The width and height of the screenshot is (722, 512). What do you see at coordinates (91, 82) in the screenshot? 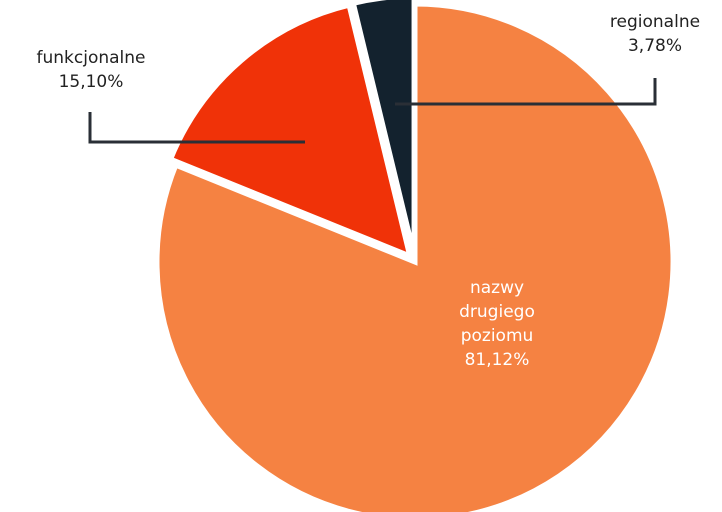
I see `value-label: 15,10%` at bounding box center [91, 82].